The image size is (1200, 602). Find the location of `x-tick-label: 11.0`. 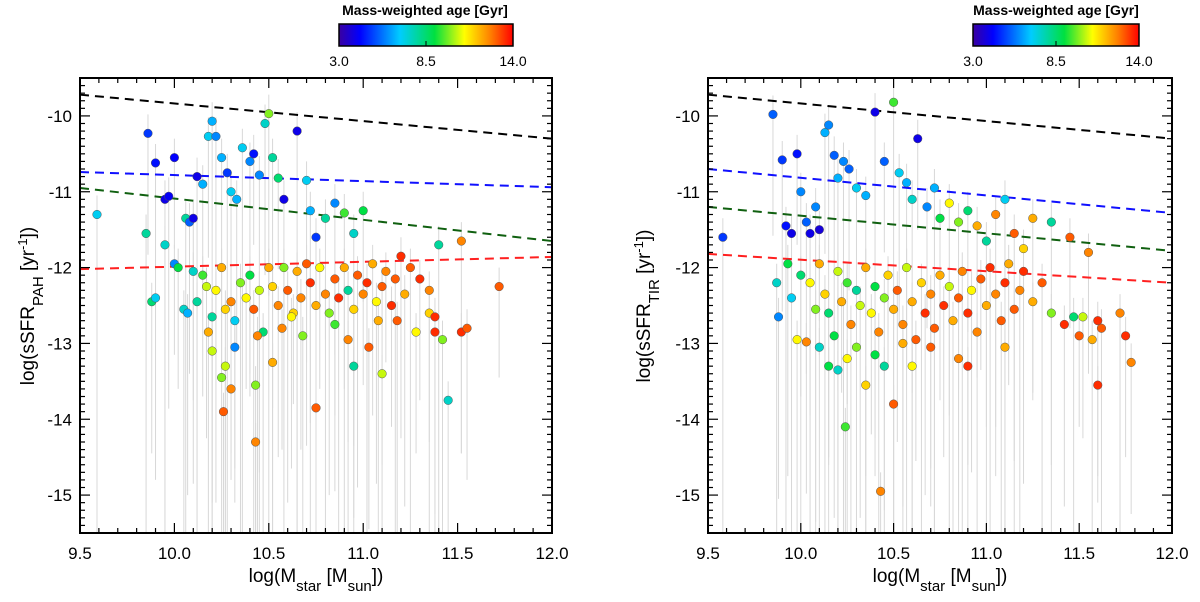

x-tick-label: 11.0 is located at coordinates (986, 553).